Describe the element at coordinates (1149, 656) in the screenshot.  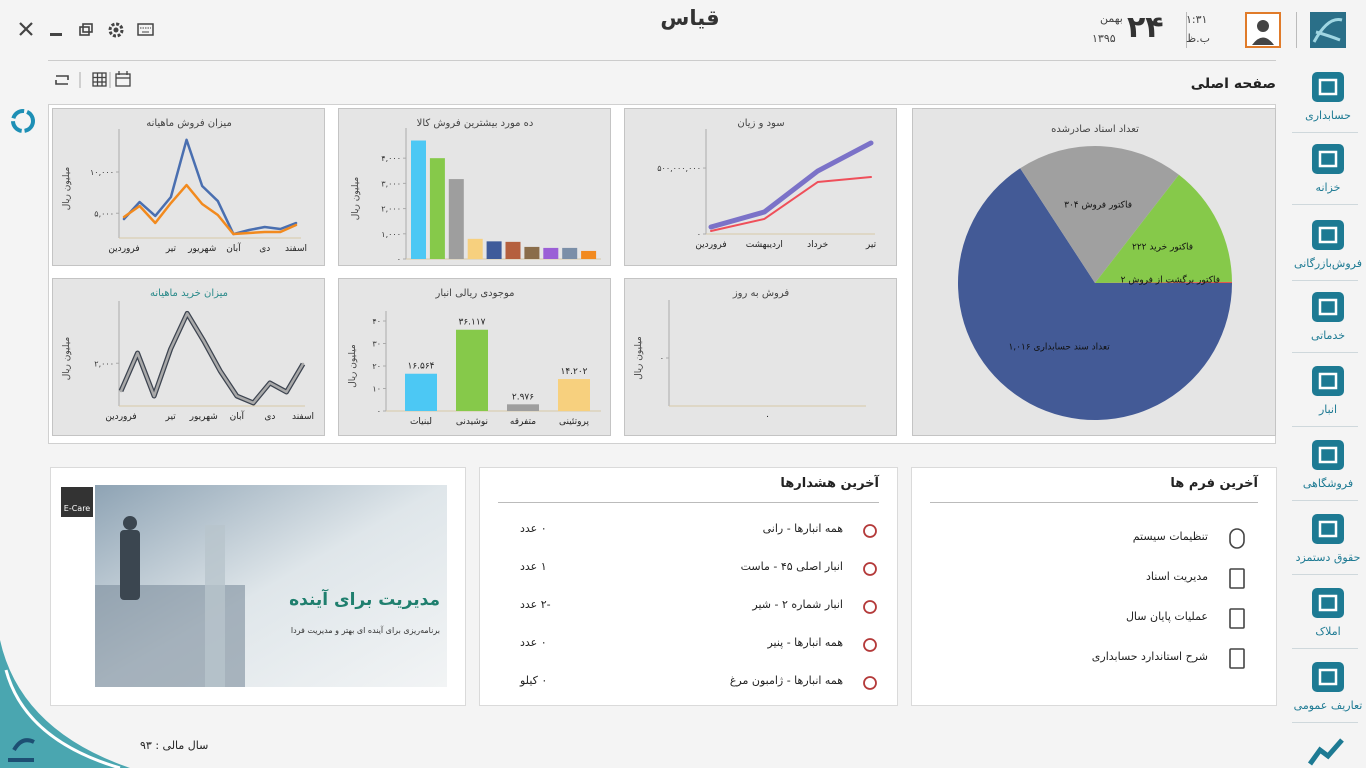
I see `form-link: شرح استاندارد حسابداری` at that location.